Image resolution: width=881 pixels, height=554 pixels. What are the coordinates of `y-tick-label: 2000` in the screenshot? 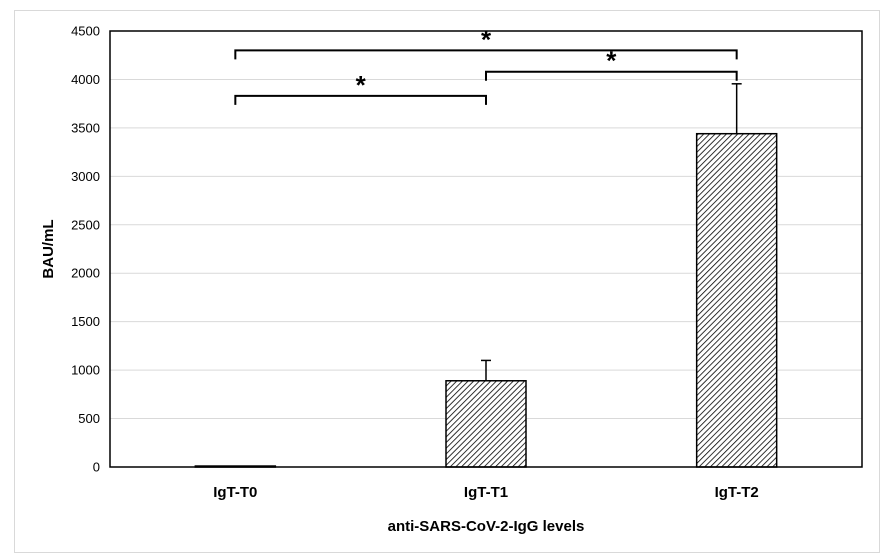 It's located at (85, 273).